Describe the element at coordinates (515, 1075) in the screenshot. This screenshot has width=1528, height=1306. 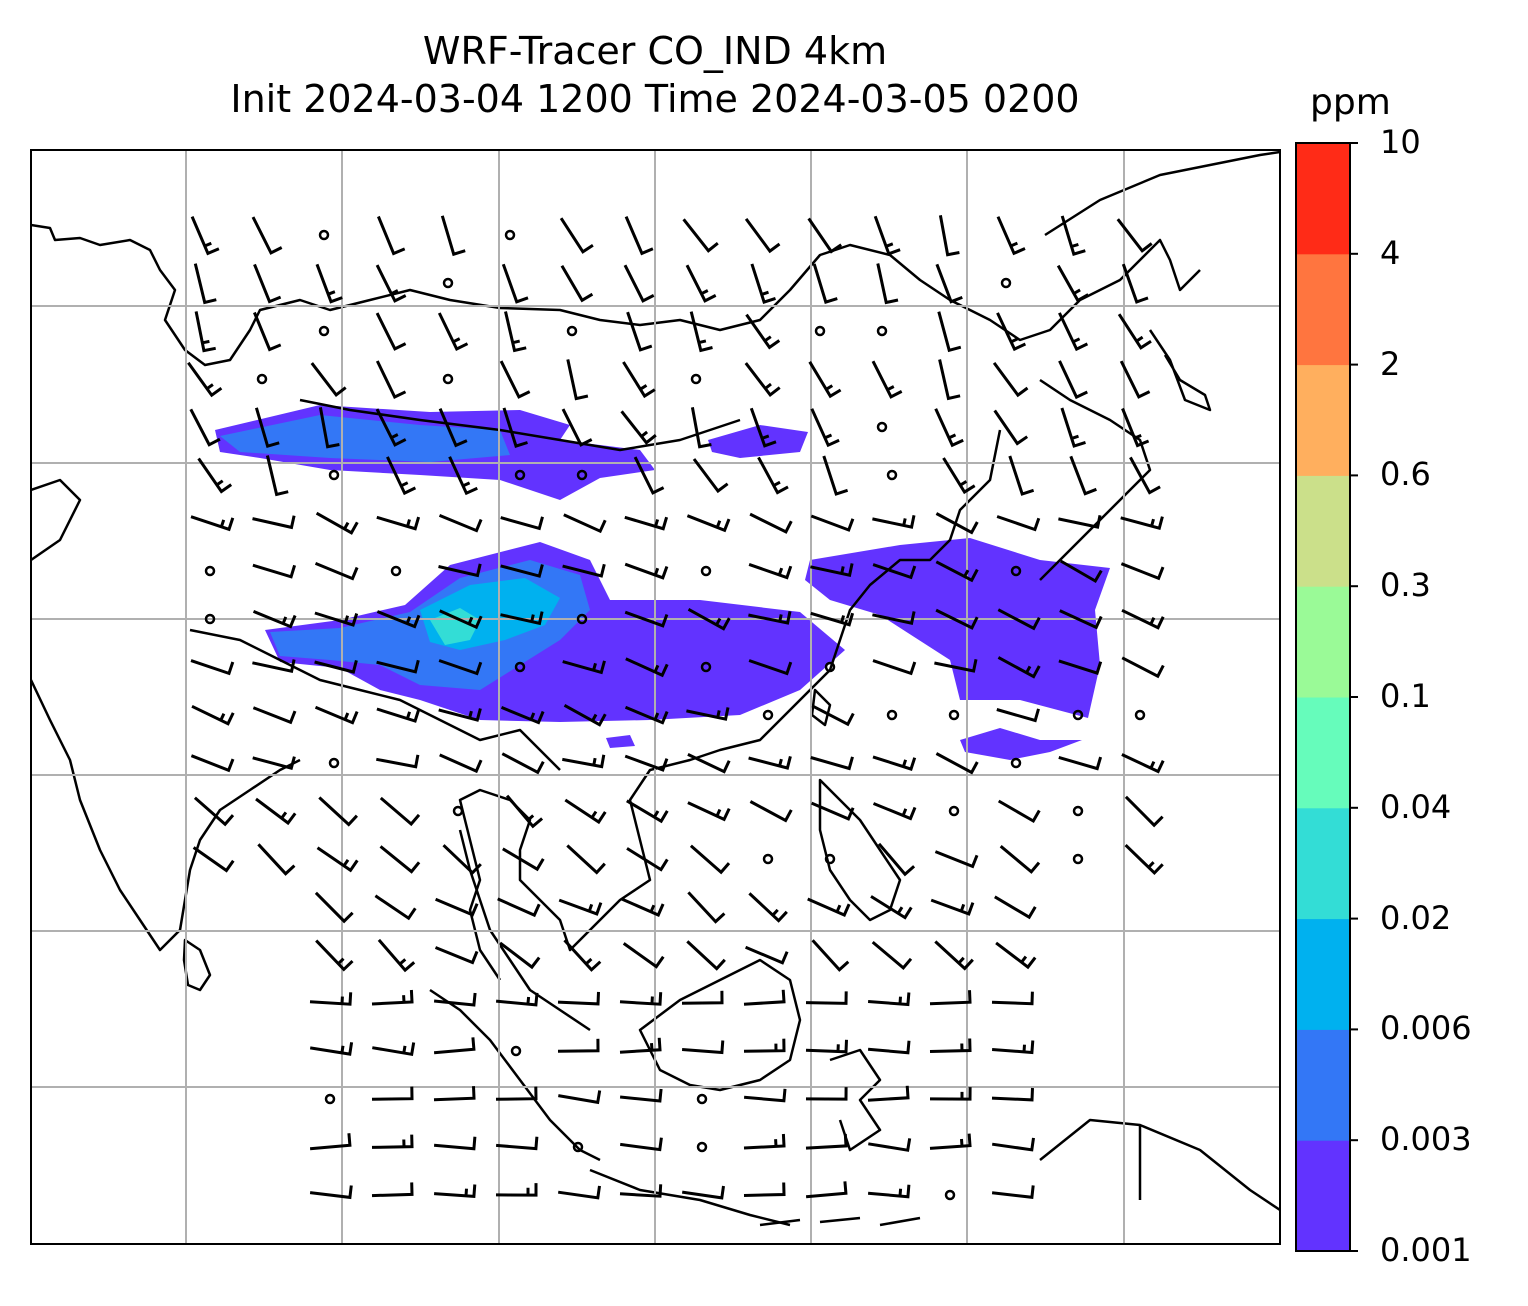
I see `coastline-sumatra` at that location.